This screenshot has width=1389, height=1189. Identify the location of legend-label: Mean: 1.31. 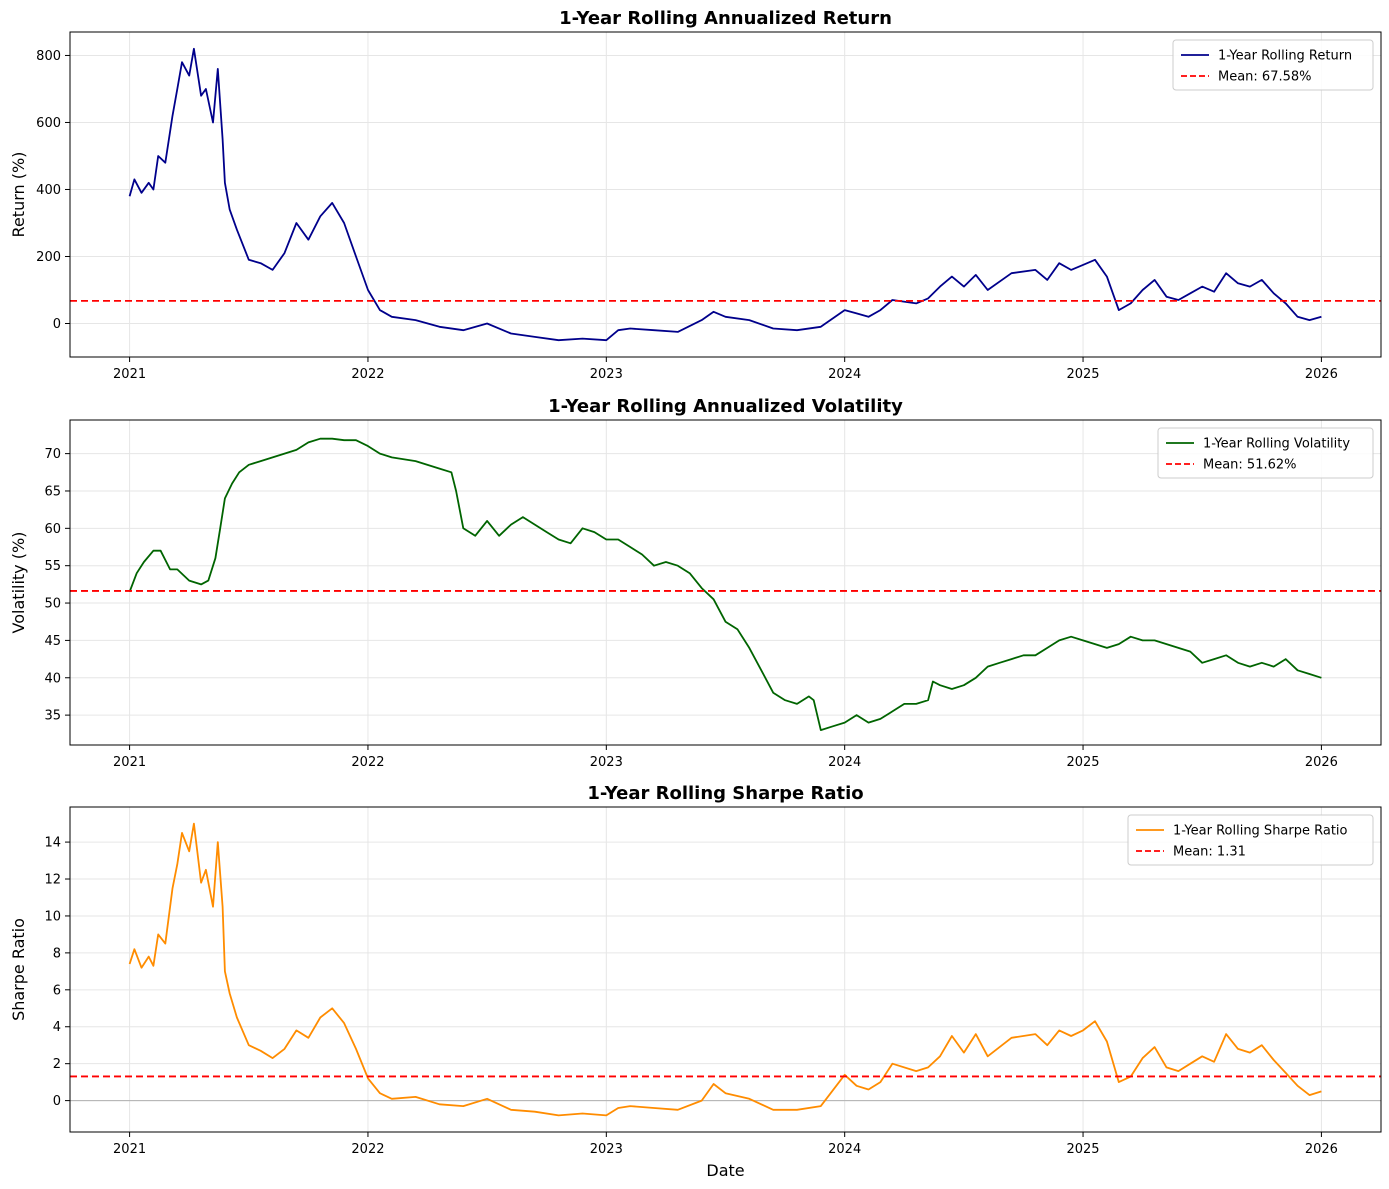
(1209, 852).